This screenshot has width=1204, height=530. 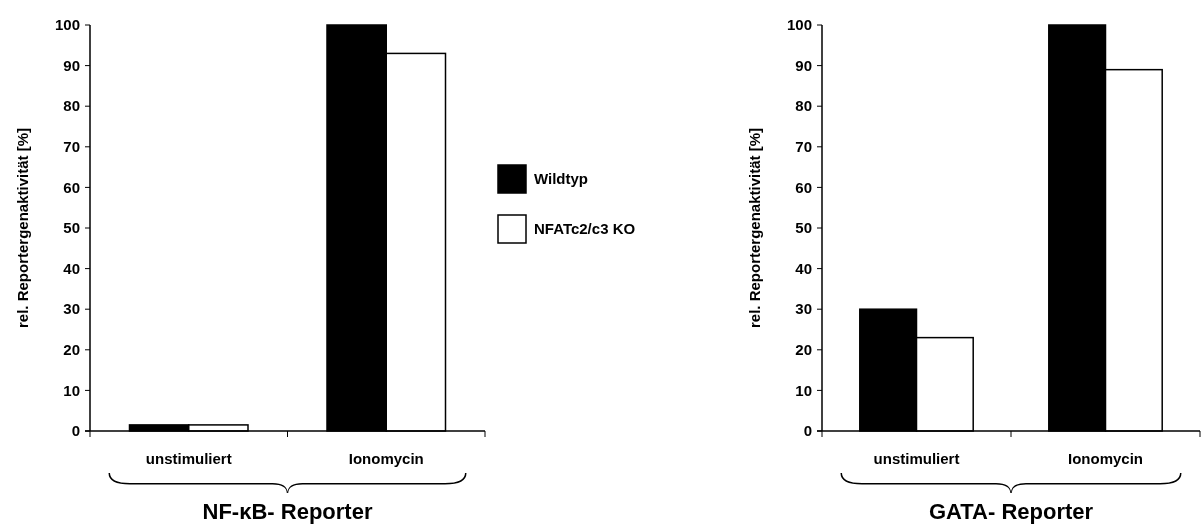 What do you see at coordinates (287, 511) in the screenshot?
I see `x-axis-title: NF-κB- Reporter` at bounding box center [287, 511].